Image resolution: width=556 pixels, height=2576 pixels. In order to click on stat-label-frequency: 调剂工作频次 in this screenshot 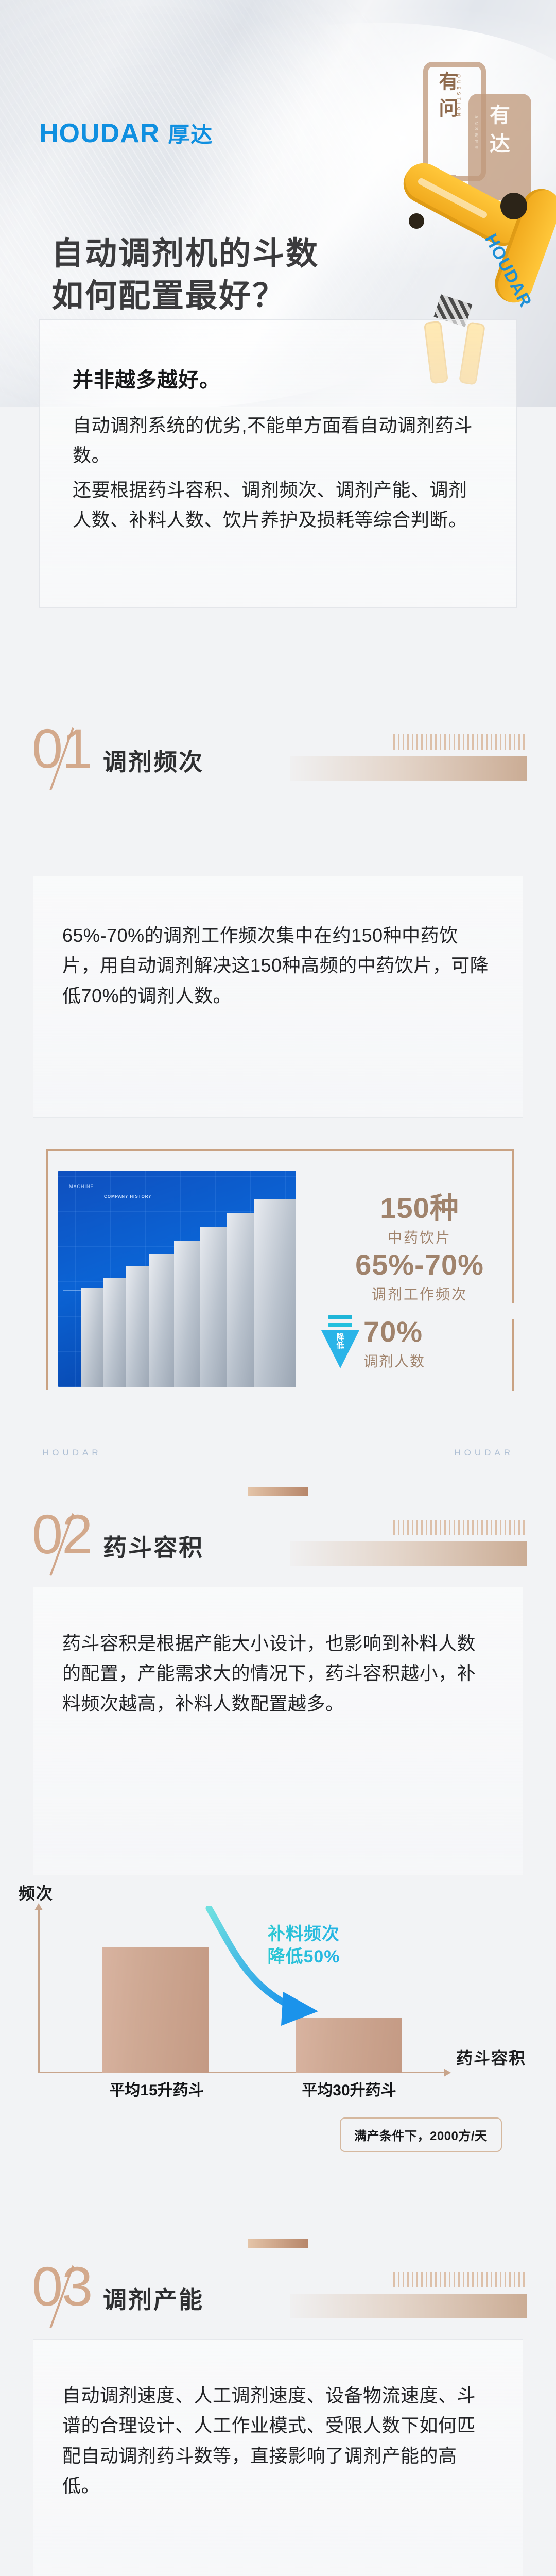, I will do `click(419, 1294)`.